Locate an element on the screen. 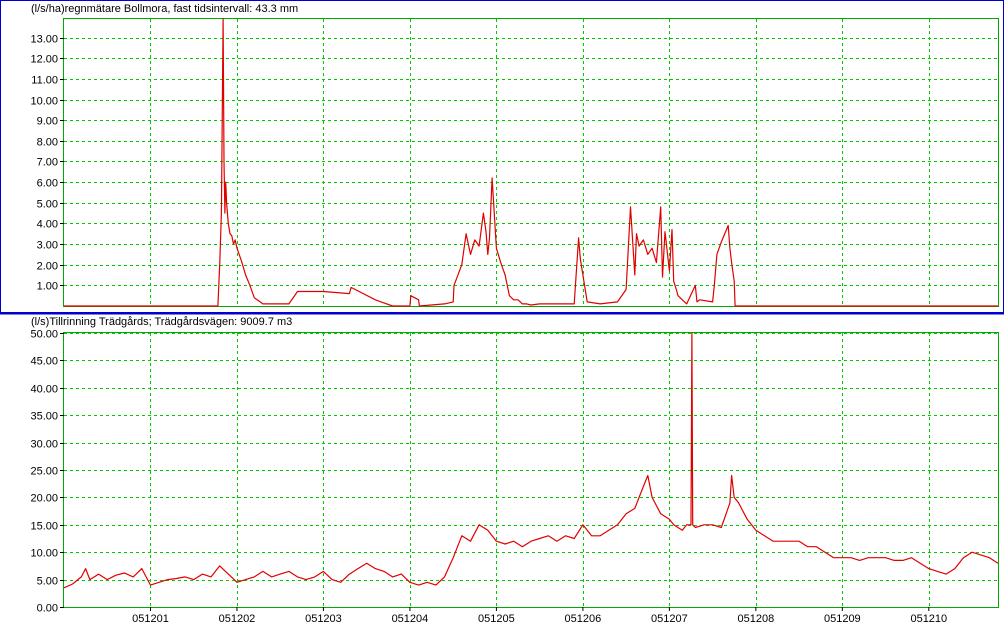 The height and width of the screenshot is (631, 1004). bottom-y-tick-label: 20.00 is located at coordinates (44, 499).